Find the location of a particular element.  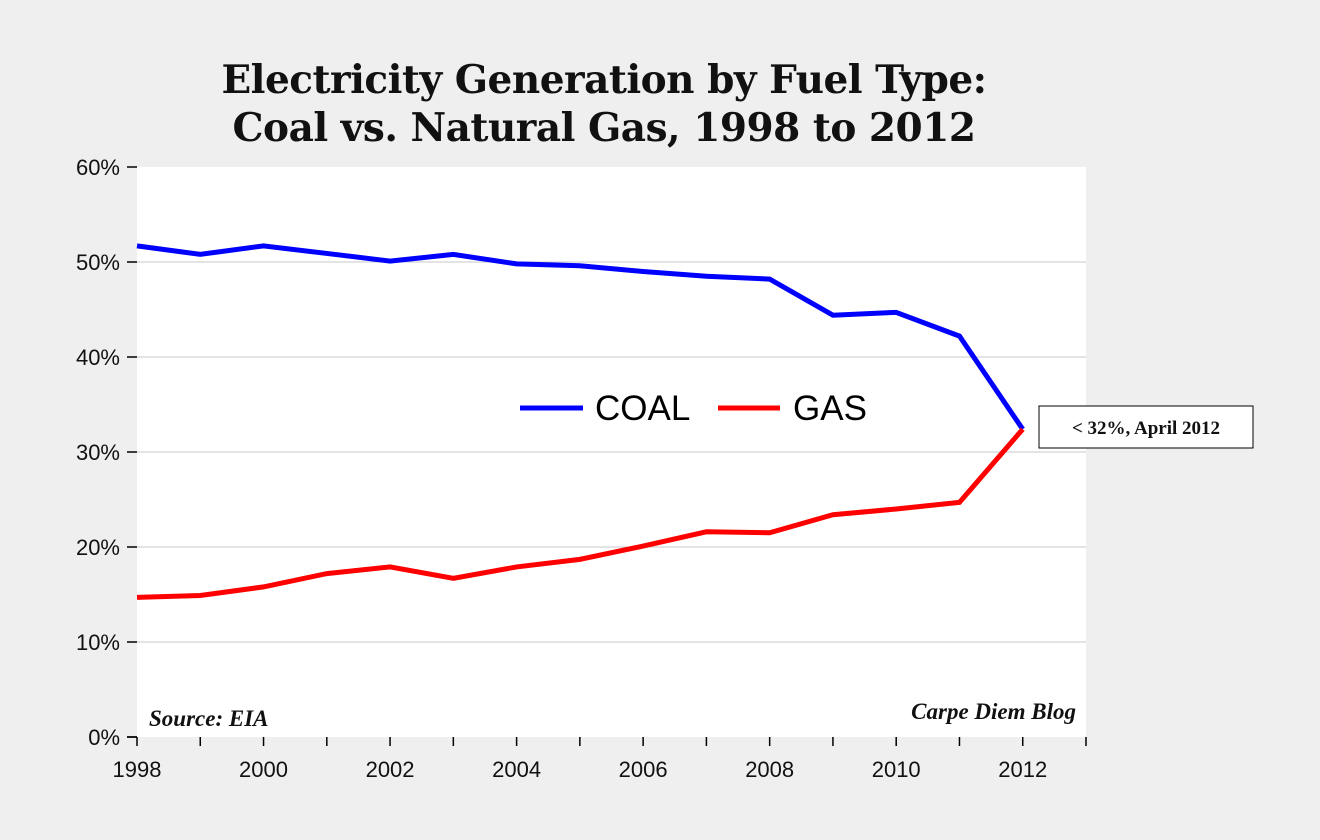

x-tick-label: 2012 is located at coordinates (1022, 769).